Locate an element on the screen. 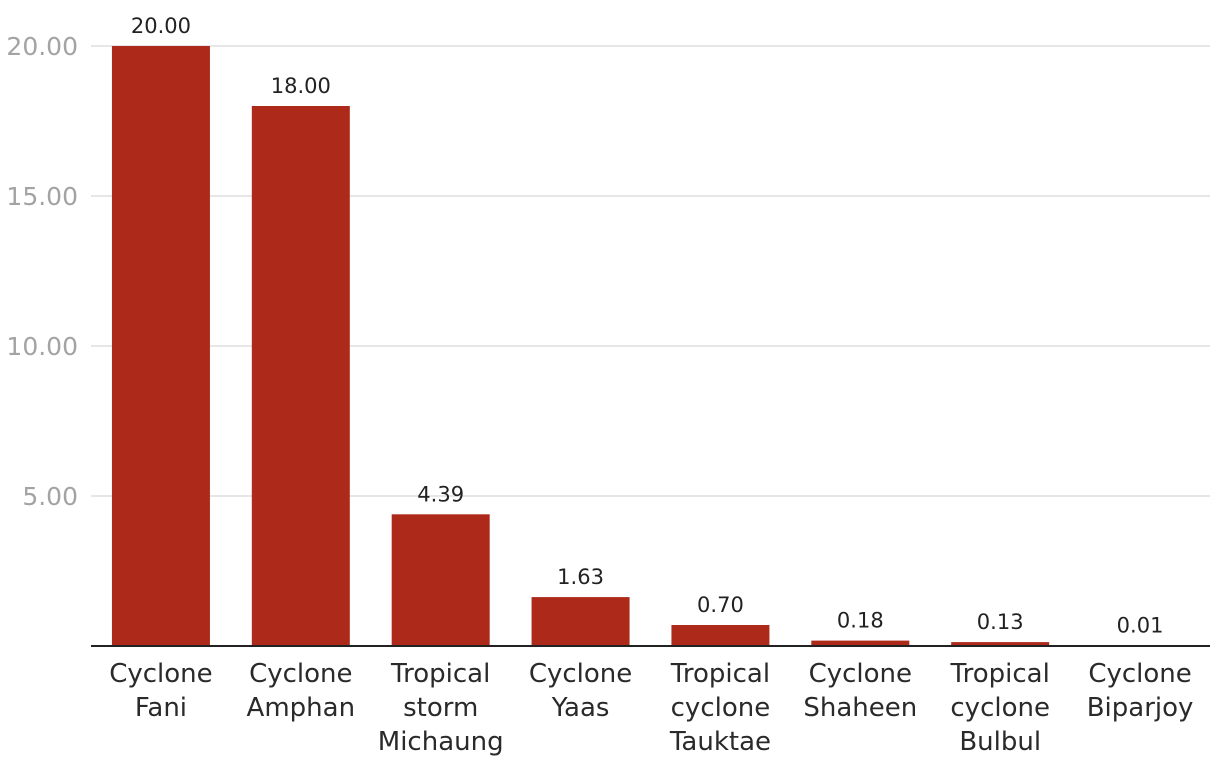 This screenshot has width=1220, height=774. y-tick-label: 10.00 is located at coordinates (42, 346).